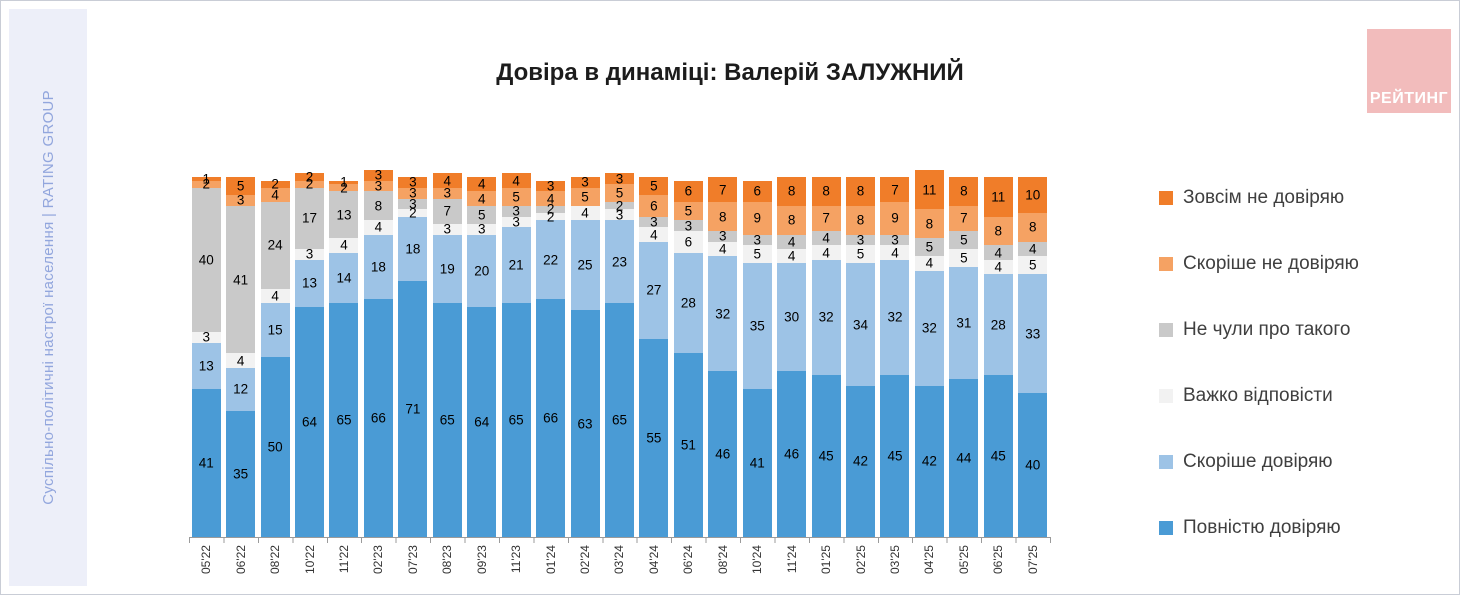  I want to click on bar-group: 65 19 3 7 3 4, so click(447, 353).